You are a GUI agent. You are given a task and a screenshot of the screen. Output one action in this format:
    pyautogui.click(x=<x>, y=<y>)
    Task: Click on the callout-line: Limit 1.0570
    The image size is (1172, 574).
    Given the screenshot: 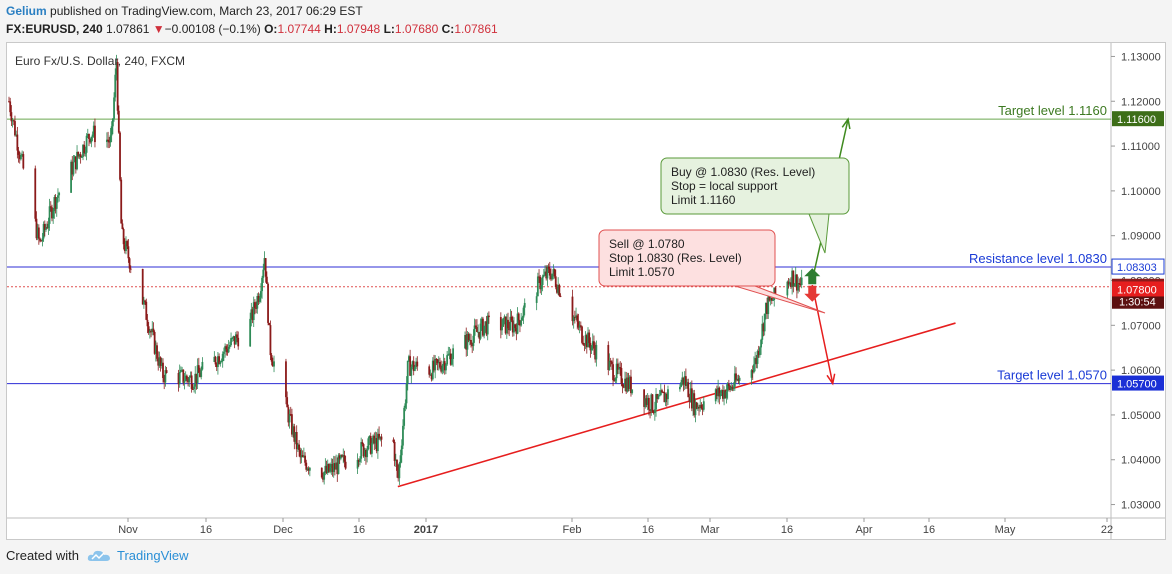 What is the action you would take?
    pyautogui.click(x=642, y=272)
    